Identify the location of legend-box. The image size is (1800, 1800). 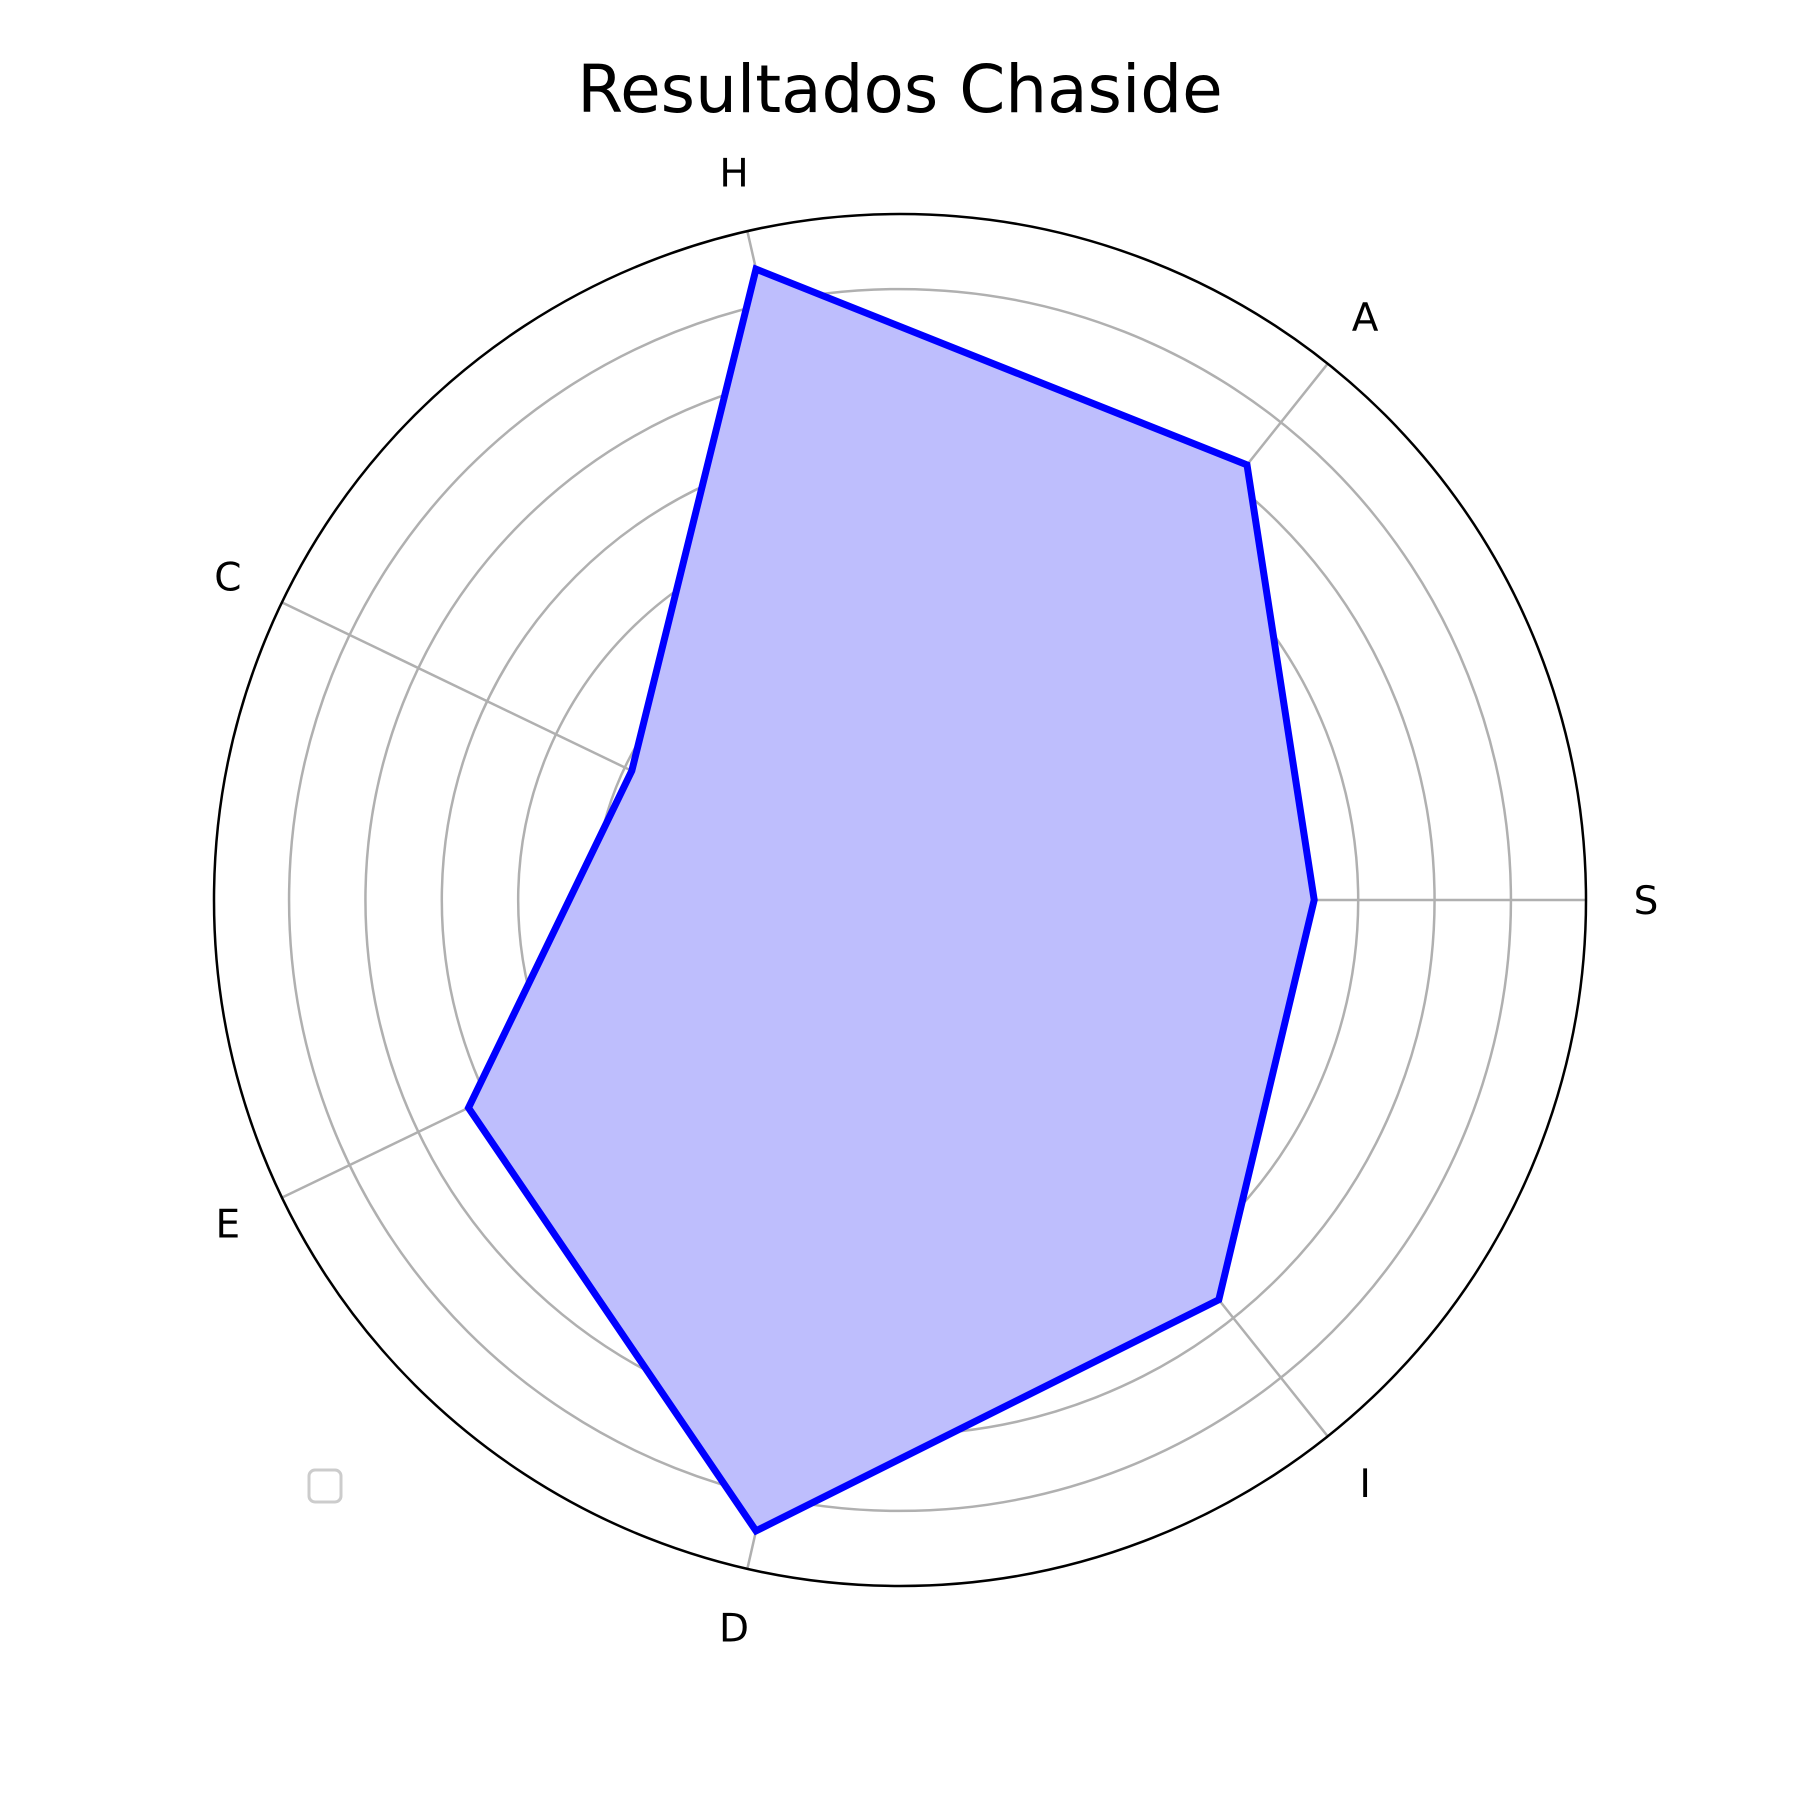
(325, 1486).